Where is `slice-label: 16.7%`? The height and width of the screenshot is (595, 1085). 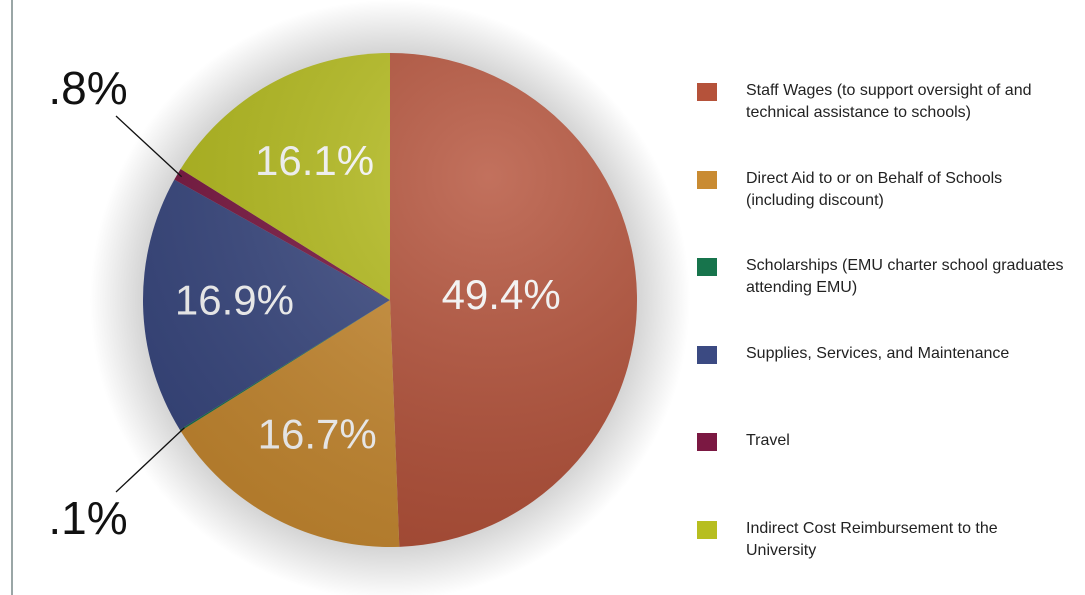 slice-label: 16.7% is located at coordinates (317, 434).